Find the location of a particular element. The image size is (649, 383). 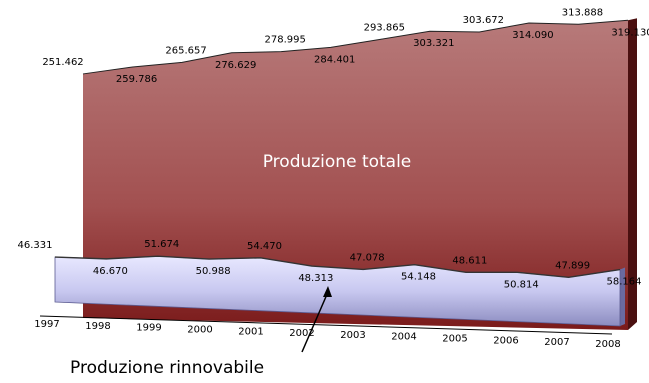

data-label: 51.674 is located at coordinates (161, 244).